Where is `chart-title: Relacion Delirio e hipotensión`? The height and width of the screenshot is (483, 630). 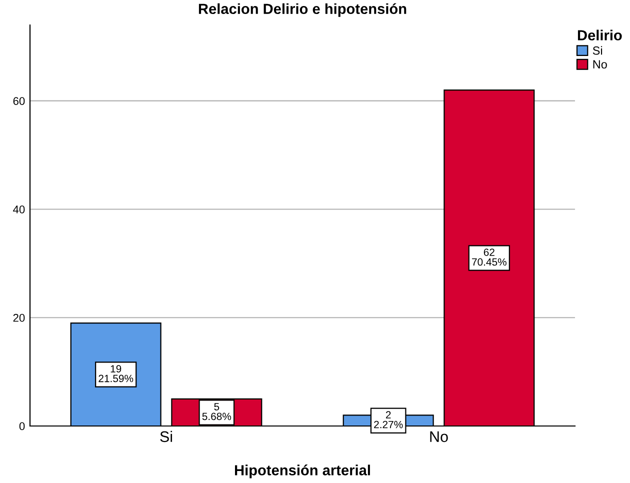 chart-title: Relacion Delirio e hipotensión is located at coordinates (302, 10).